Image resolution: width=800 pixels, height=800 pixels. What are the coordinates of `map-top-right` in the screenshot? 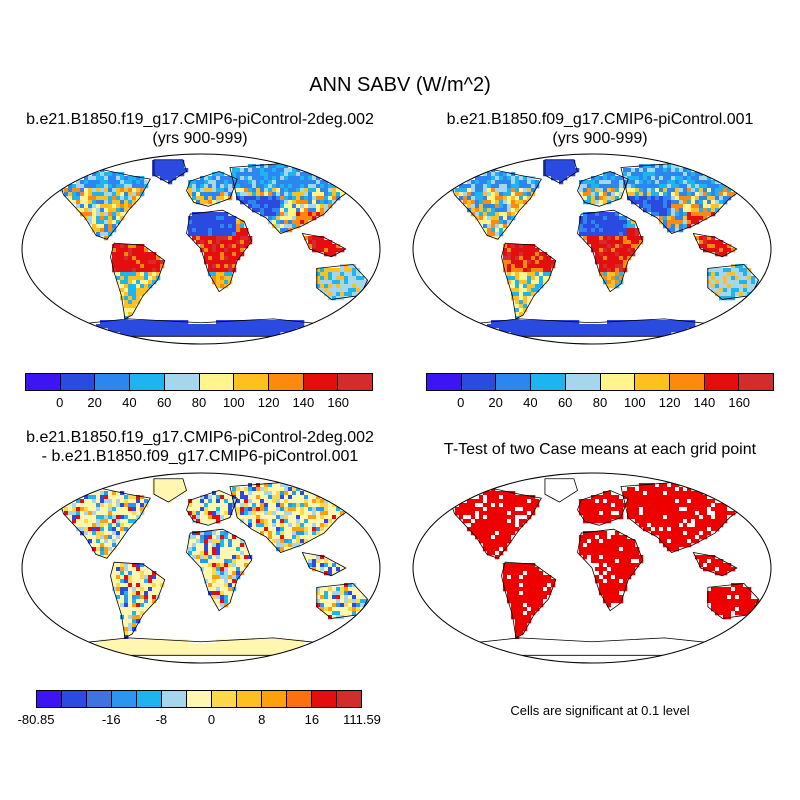 It's located at (592, 249).